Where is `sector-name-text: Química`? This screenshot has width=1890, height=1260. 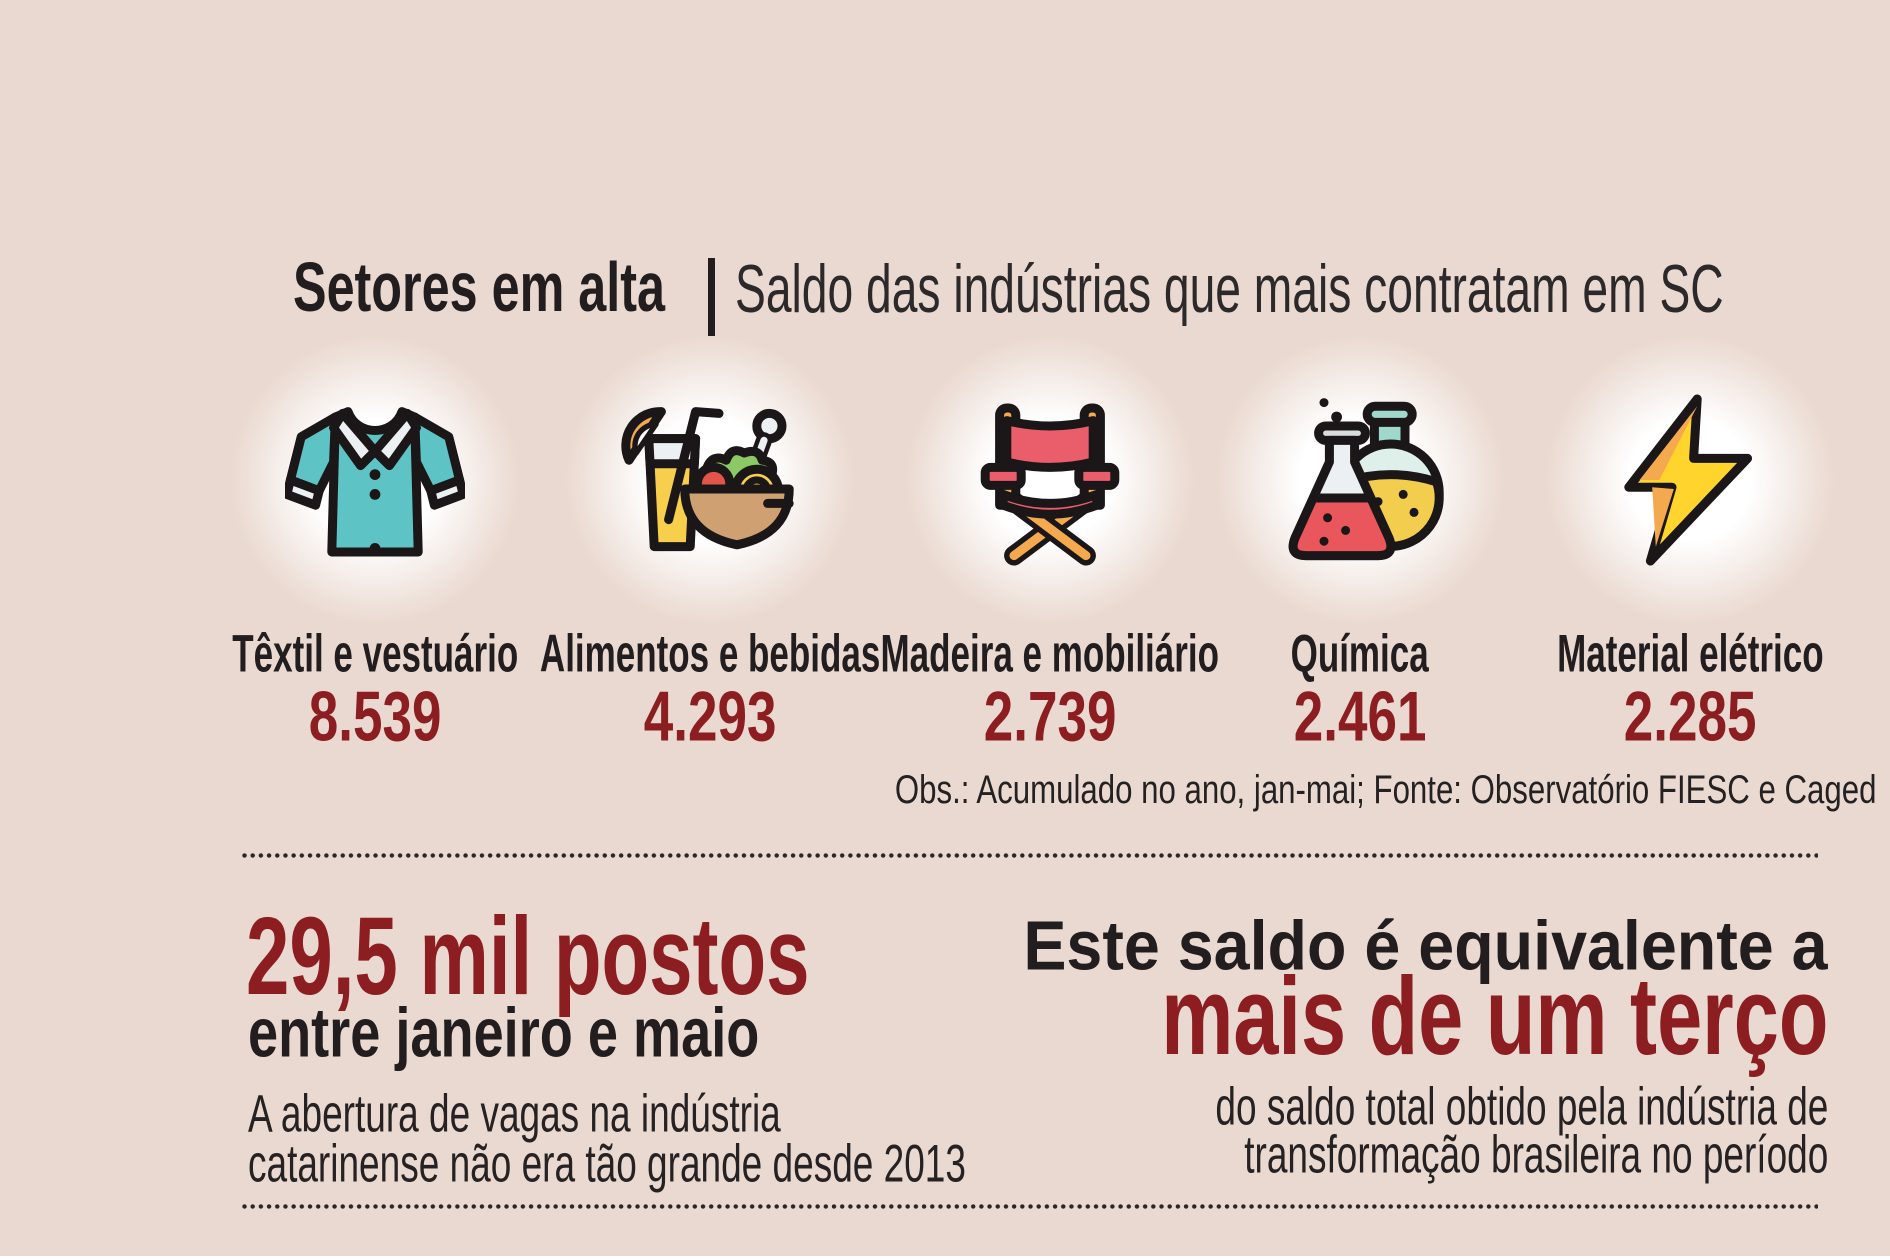
sector-name-text: Química is located at coordinates (1360, 653).